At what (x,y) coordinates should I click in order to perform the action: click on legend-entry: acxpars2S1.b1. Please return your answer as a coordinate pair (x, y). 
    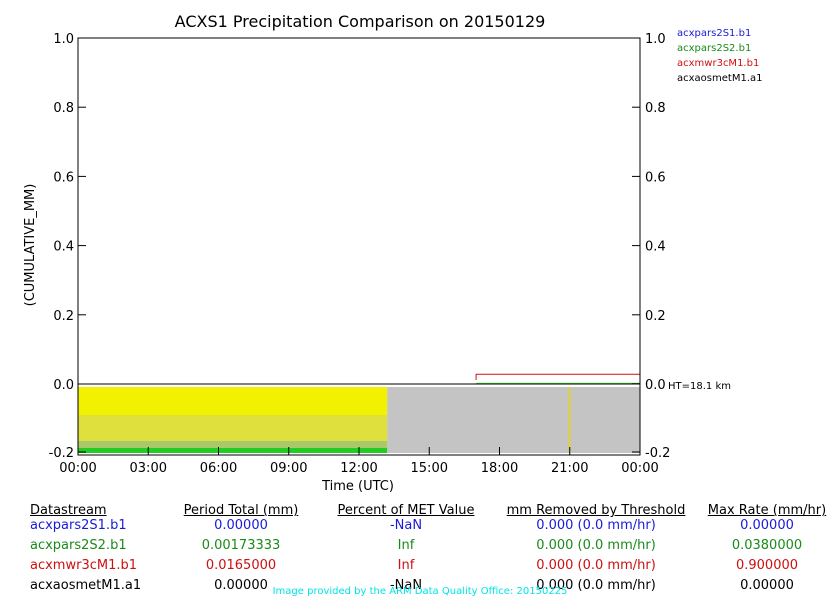
    Looking at the image, I should click on (714, 33).